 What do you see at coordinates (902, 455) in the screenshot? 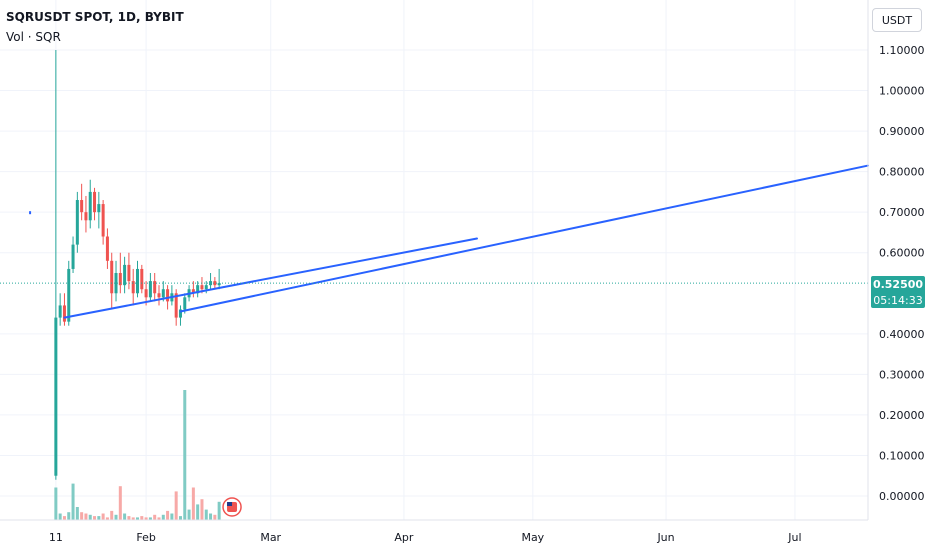
I see `y-tick-label: 0.10000` at bounding box center [902, 455].